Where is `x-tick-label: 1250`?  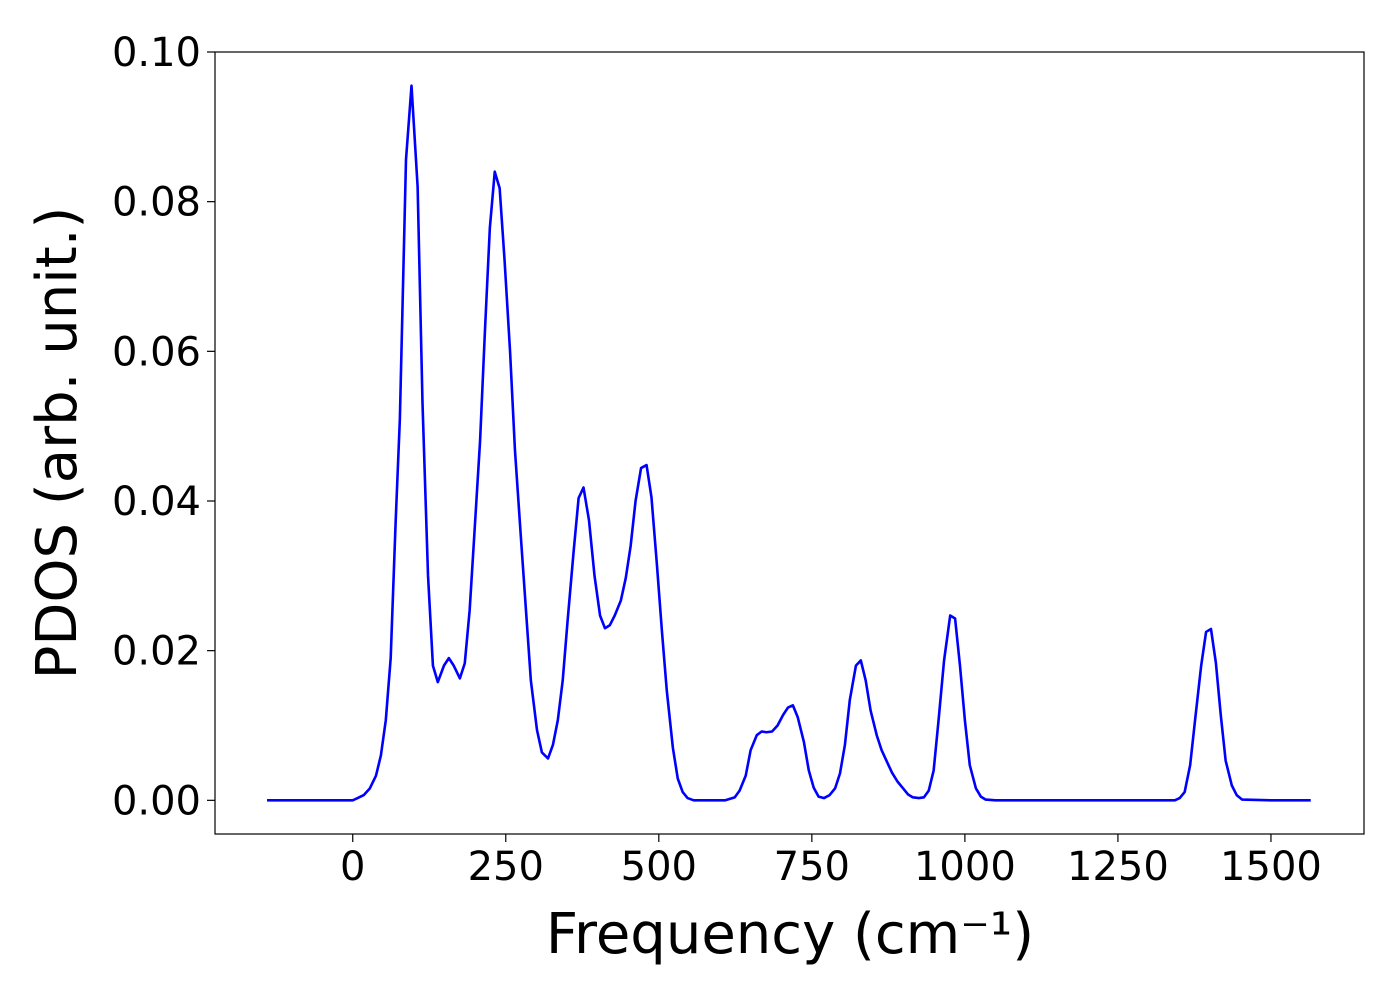 x-tick-label: 1250 is located at coordinates (1118, 867).